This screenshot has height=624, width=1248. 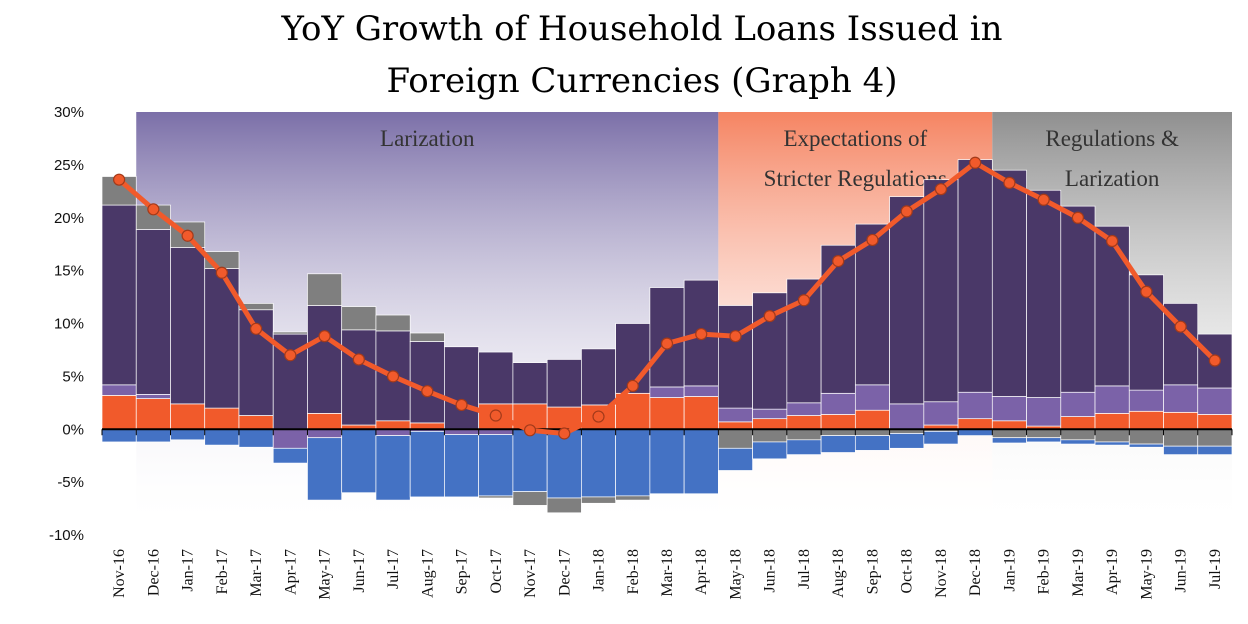 I want to click on x-tick-label: Jun-18, so click(x=770, y=571).